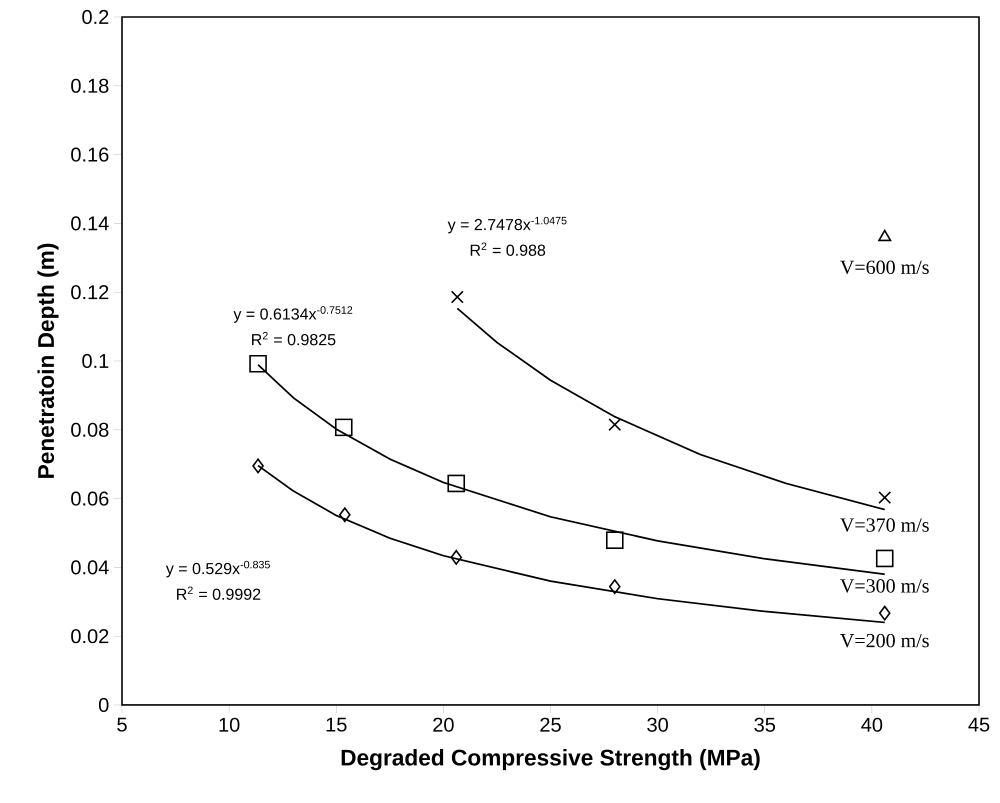 This screenshot has height=803, width=1000. I want to click on x-axis-title: Degraded Compressive Strength (MPa), so click(551, 759).